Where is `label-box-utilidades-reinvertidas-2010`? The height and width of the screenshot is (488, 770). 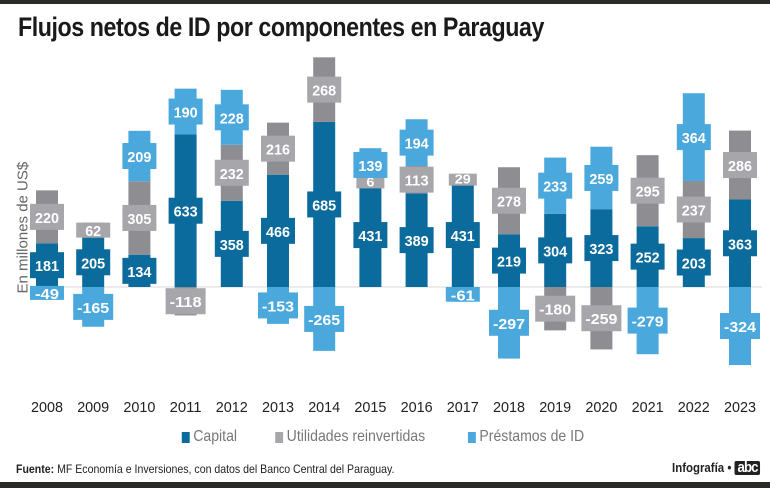
label-box-utilidades-reinvertidas-2010 is located at coordinates (139, 217).